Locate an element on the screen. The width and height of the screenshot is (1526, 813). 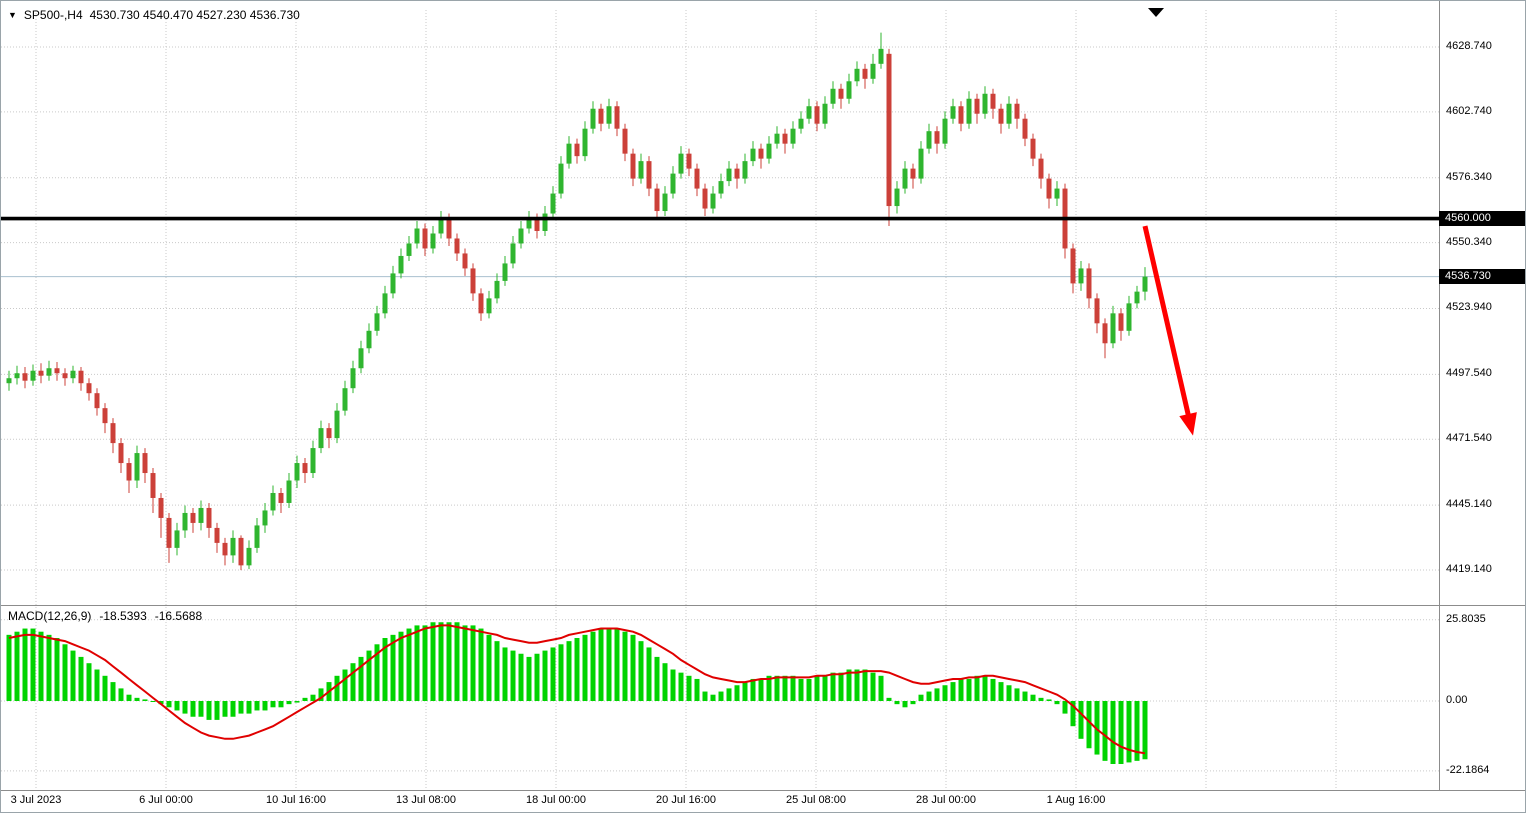
macd-tick-label: 25.8035 is located at coordinates (1466, 618).